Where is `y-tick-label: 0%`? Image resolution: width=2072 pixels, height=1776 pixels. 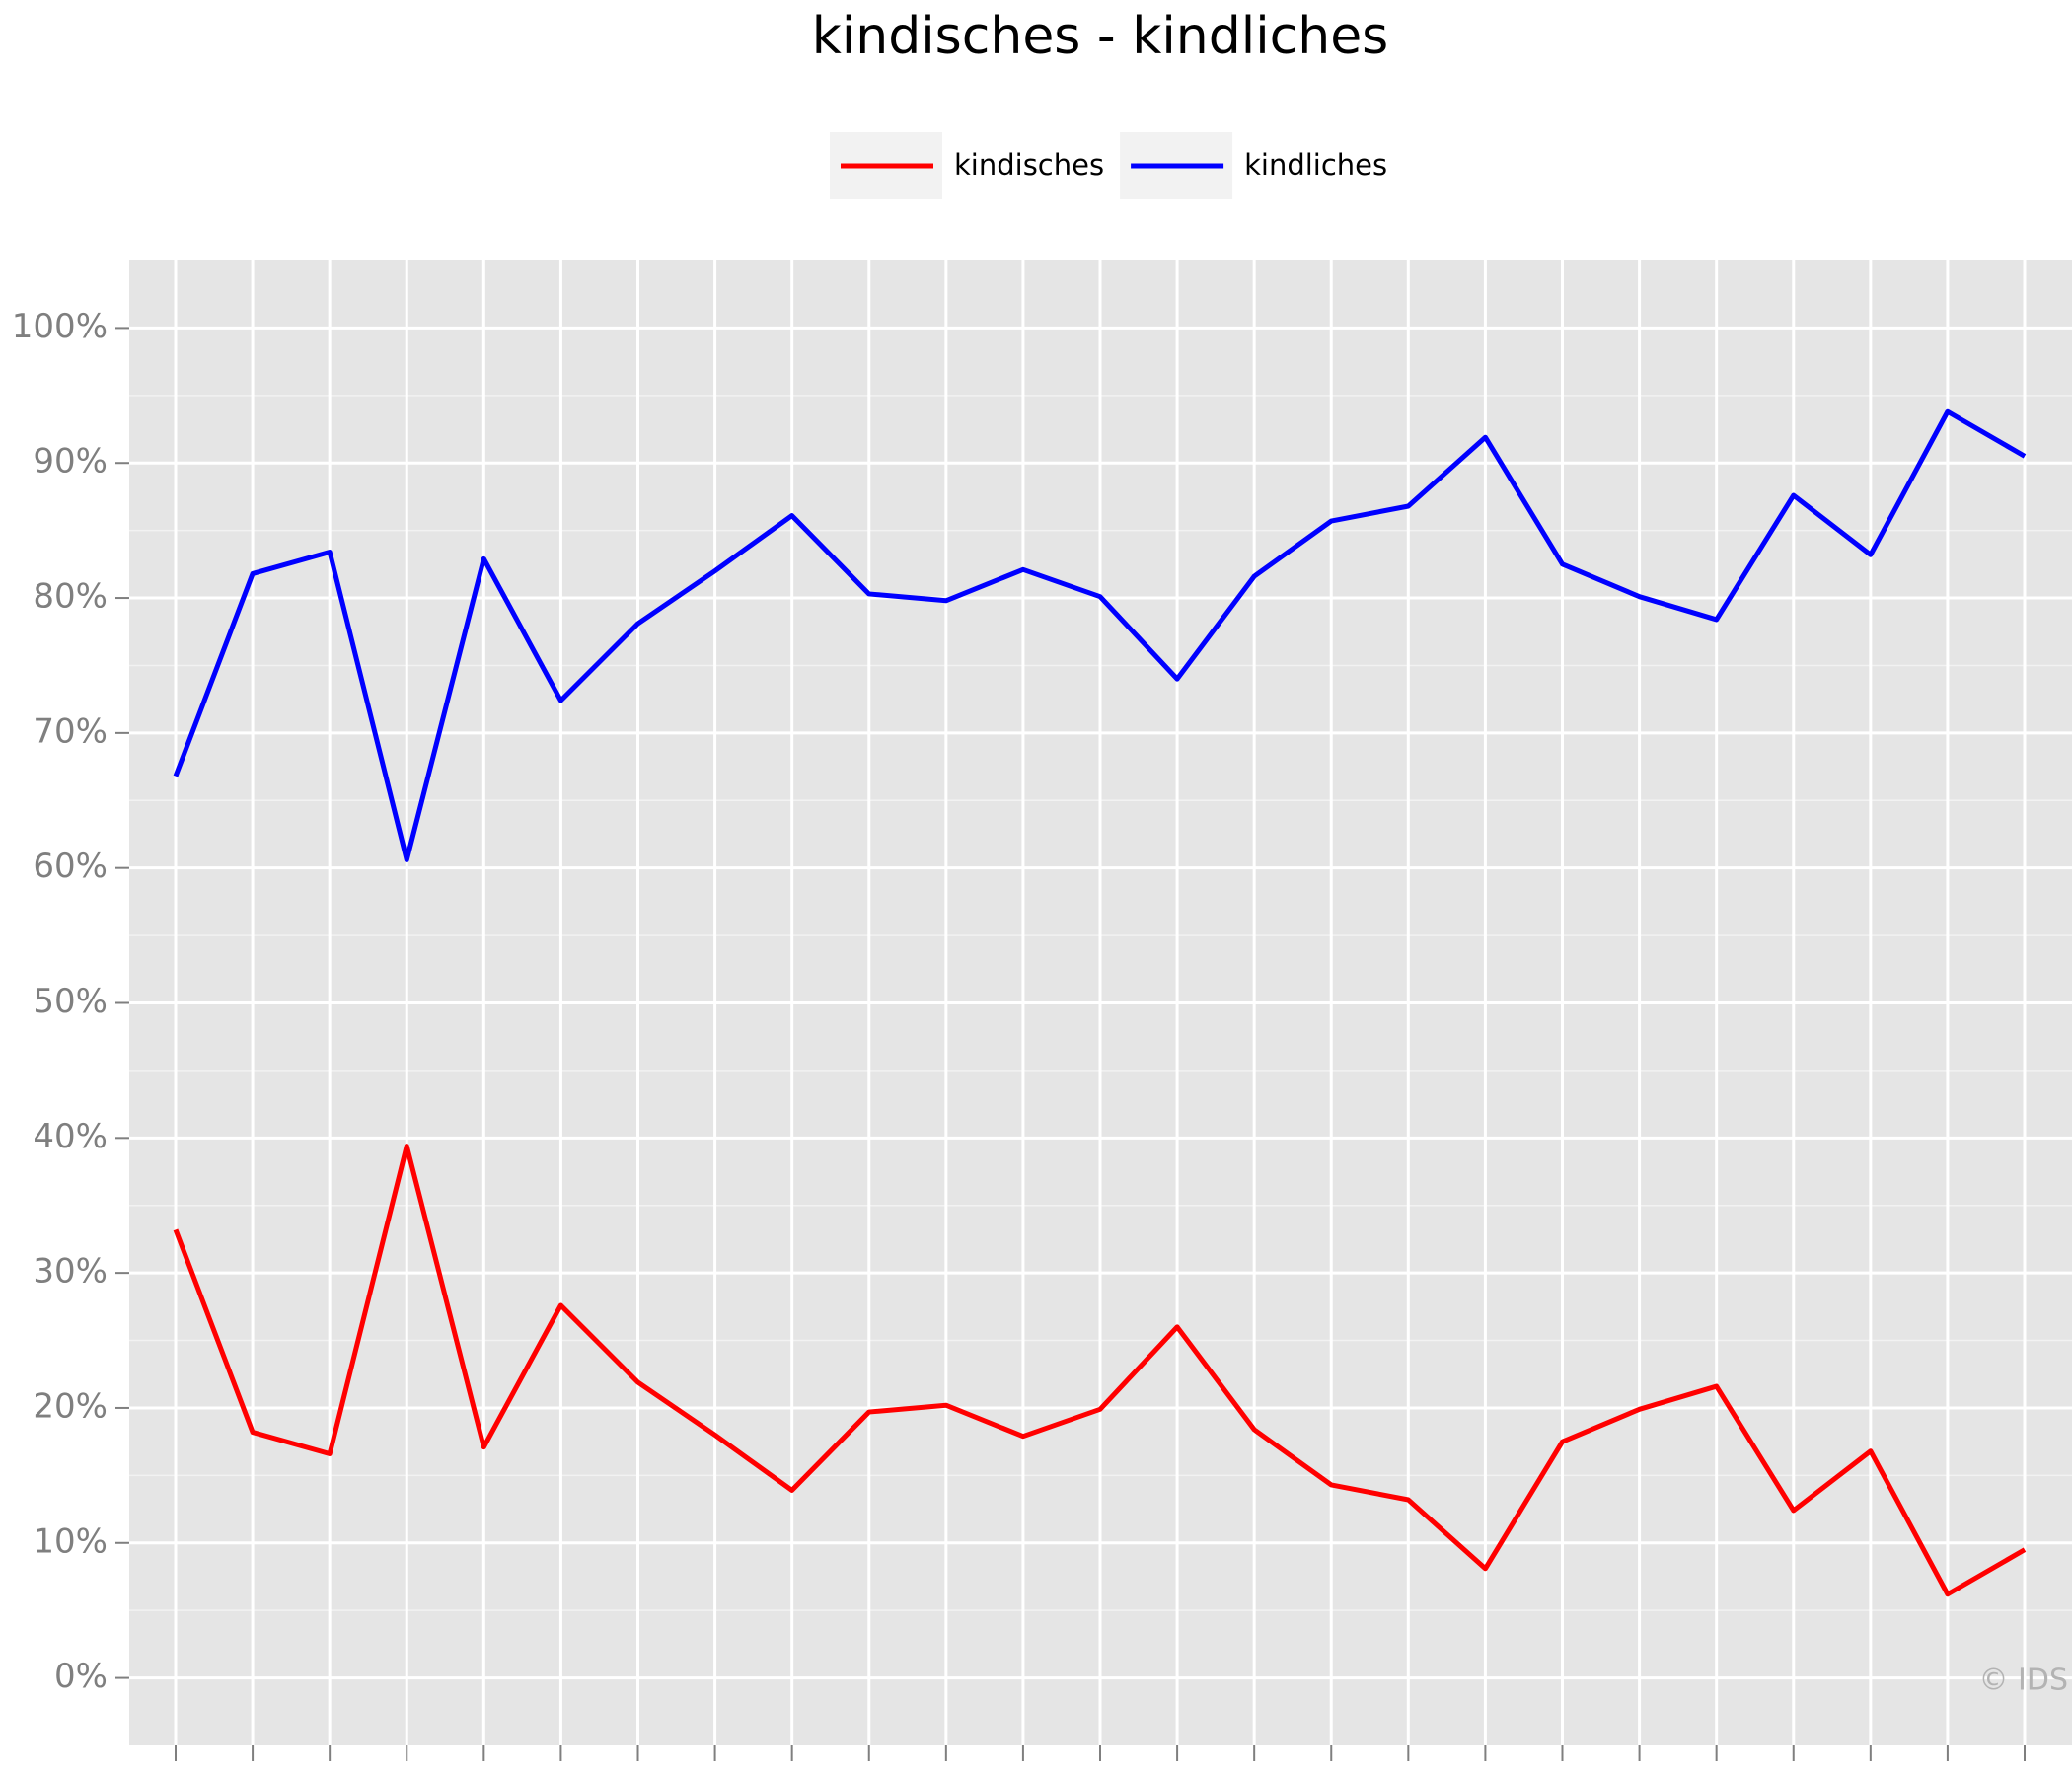 y-tick-label: 0% is located at coordinates (81, 1677).